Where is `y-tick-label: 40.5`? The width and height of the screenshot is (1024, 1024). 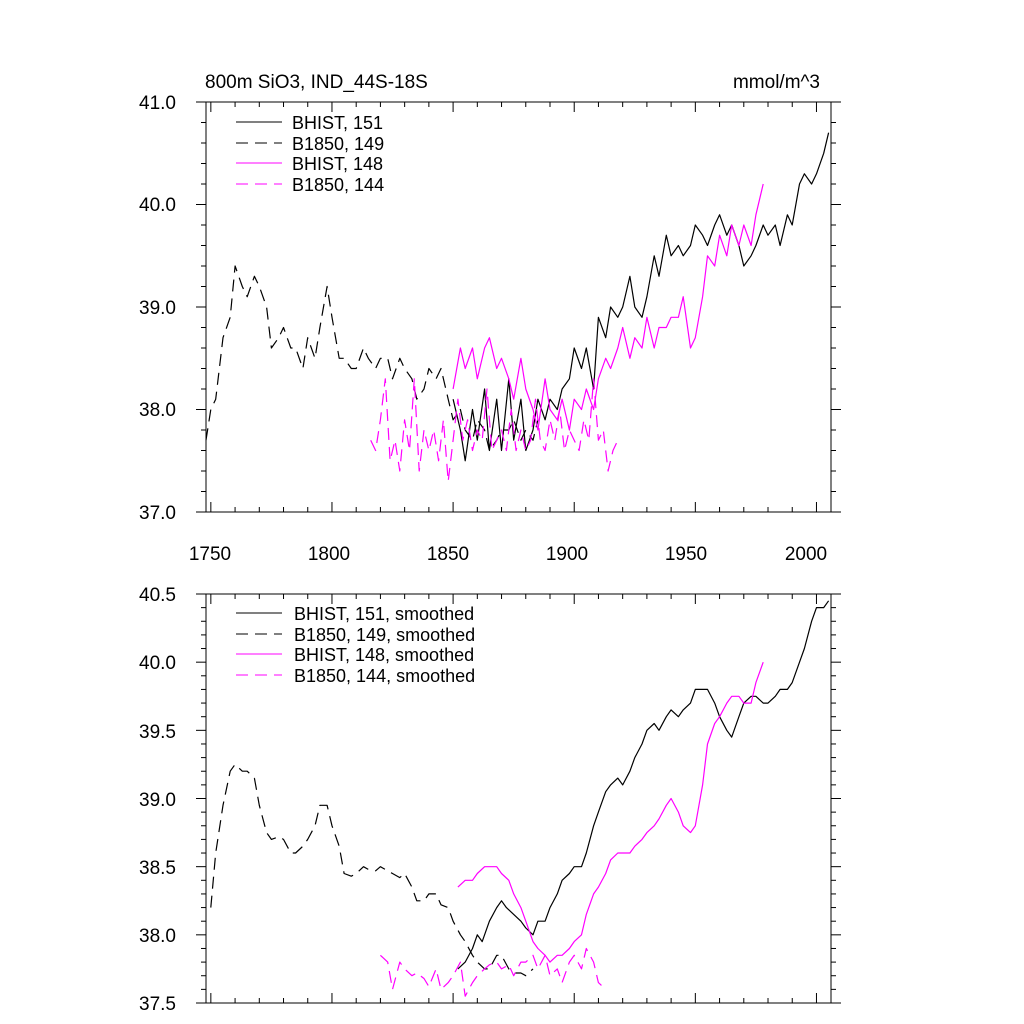 y-tick-label: 40.5 is located at coordinates (157, 595).